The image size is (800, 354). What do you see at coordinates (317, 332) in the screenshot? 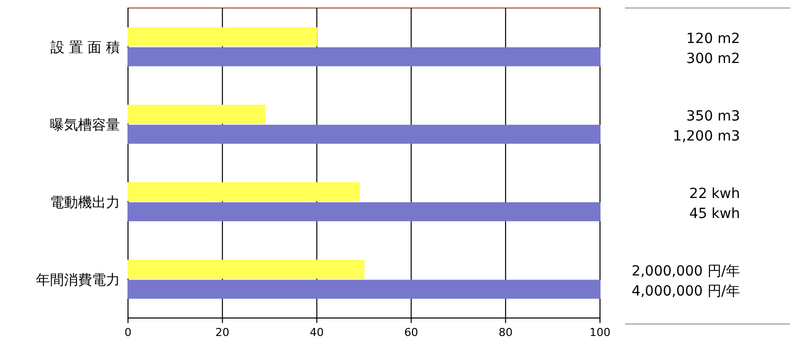
I see `x-tick-label: 40` at bounding box center [317, 332].